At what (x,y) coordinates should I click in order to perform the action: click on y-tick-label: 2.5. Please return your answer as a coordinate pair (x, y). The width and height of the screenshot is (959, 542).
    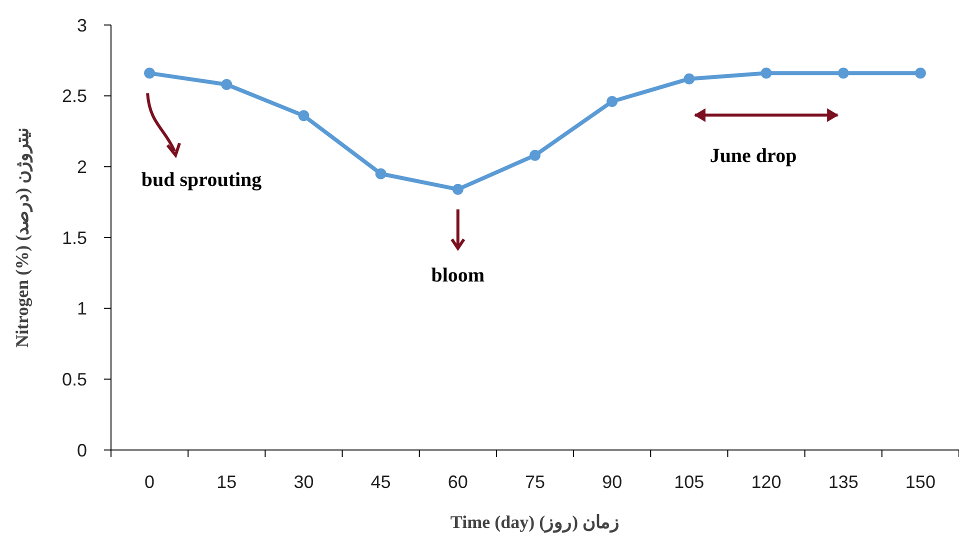
    Looking at the image, I should click on (74, 96).